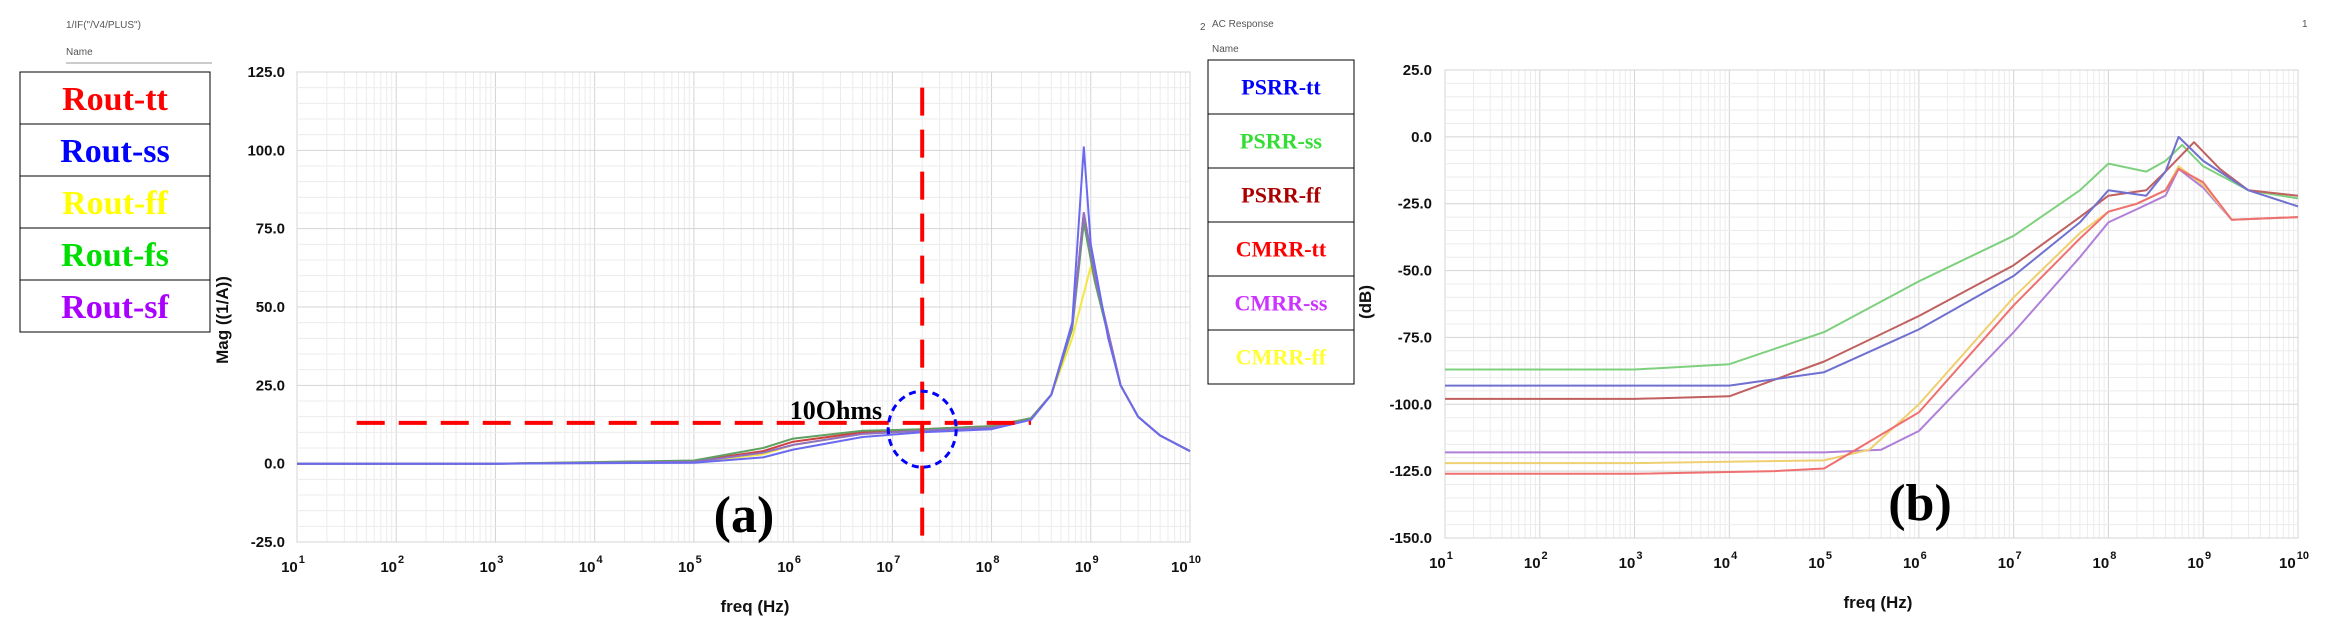 The height and width of the screenshot is (633, 2338). I want to click on highlight-circle, so click(922, 429).